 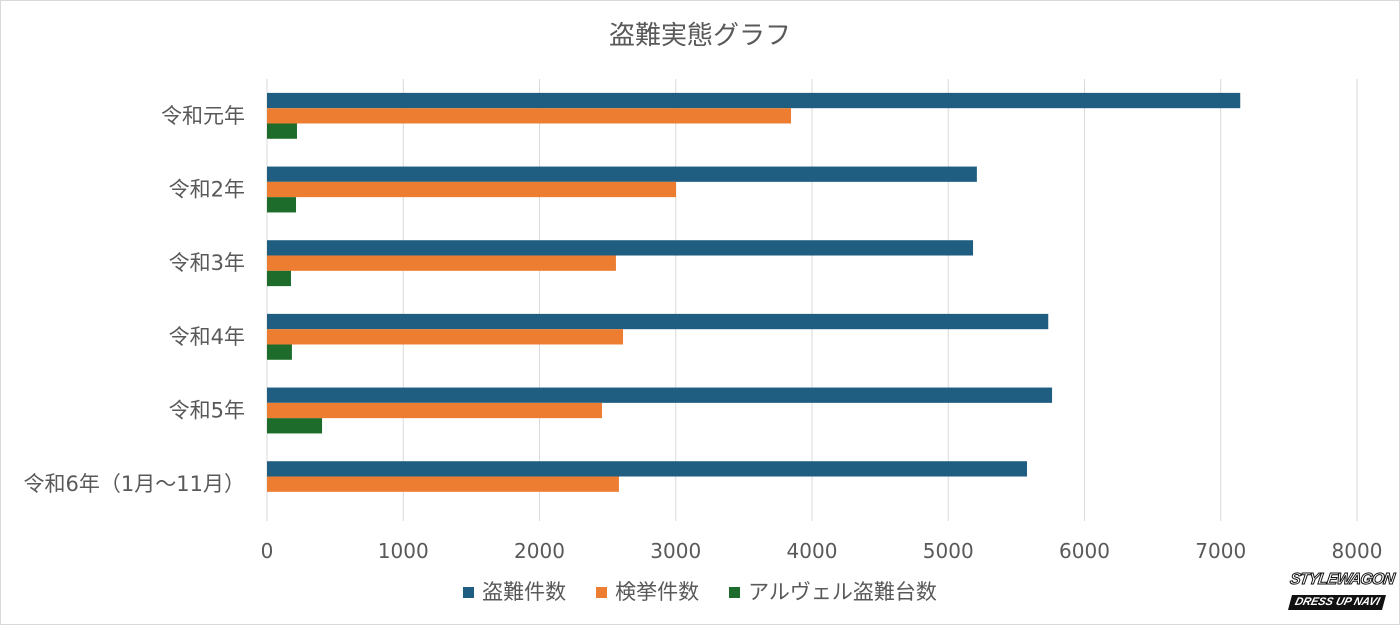 I want to click on legend-swatch-alphard-vellfire-thefts, so click(x=735, y=592).